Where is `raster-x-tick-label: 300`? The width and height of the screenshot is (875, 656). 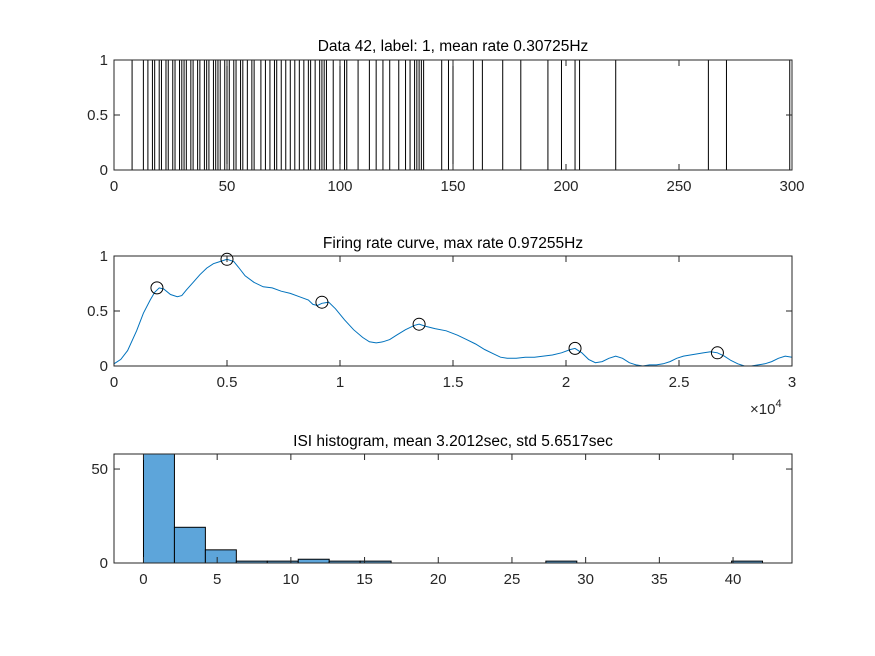 raster-x-tick-label: 300 is located at coordinates (791, 186).